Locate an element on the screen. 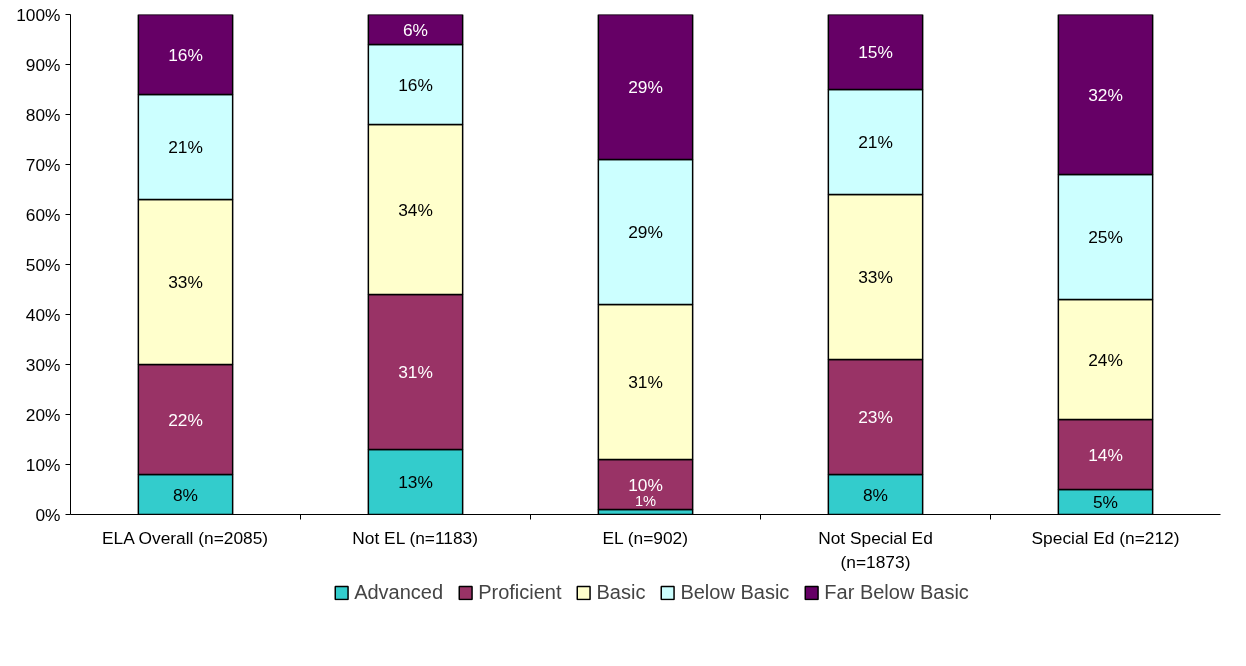 The height and width of the screenshot is (666, 1246). data-label: 15% is located at coordinates (875, 52).